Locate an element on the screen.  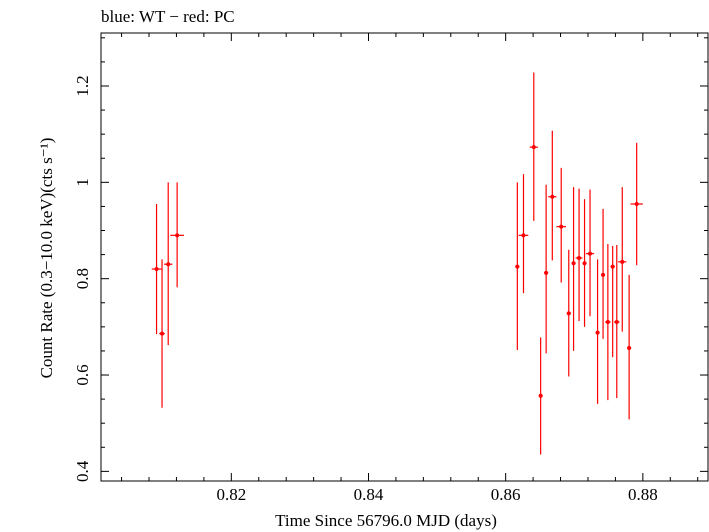
chart-title: blue: WT − red: PC is located at coordinates (168, 16).